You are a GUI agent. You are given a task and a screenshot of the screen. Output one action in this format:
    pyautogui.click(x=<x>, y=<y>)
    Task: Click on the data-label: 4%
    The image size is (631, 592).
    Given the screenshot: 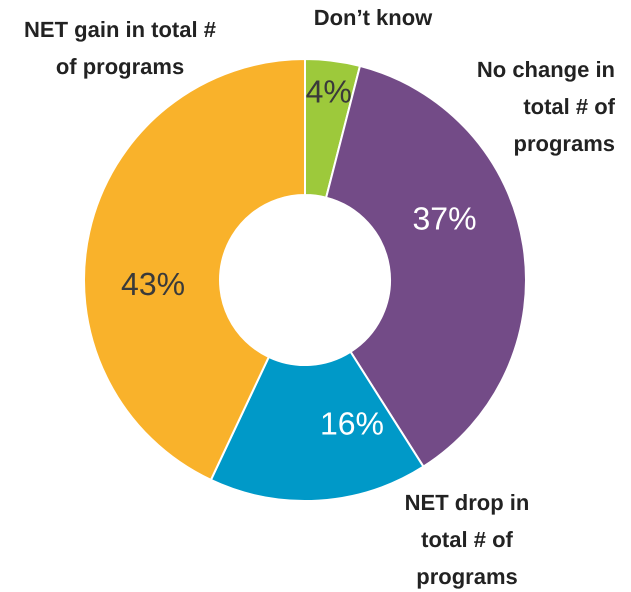 What is the action you would take?
    pyautogui.click(x=329, y=91)
    